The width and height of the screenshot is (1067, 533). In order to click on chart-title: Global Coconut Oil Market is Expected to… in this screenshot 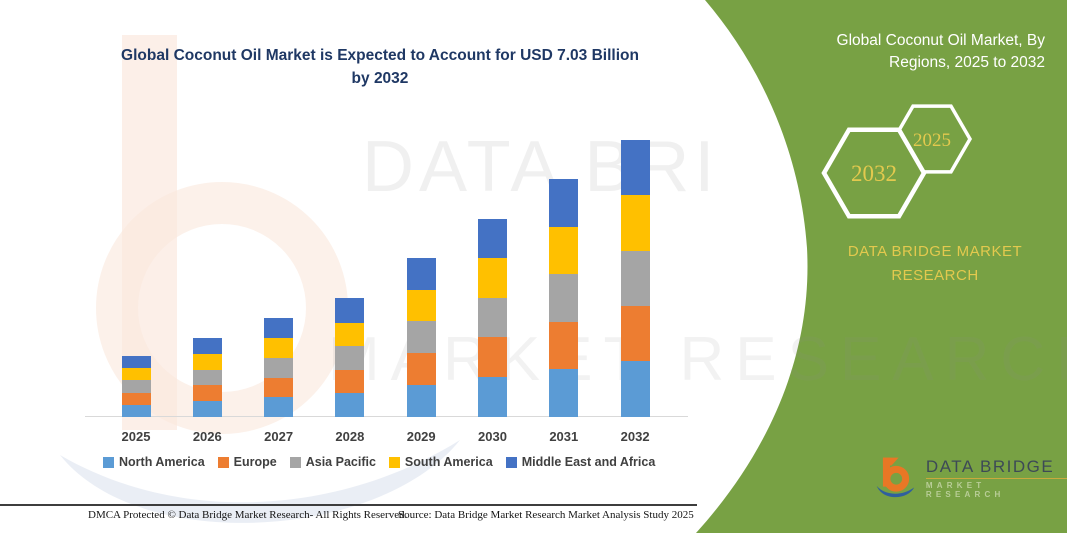, I will do `click(380, 67)`.